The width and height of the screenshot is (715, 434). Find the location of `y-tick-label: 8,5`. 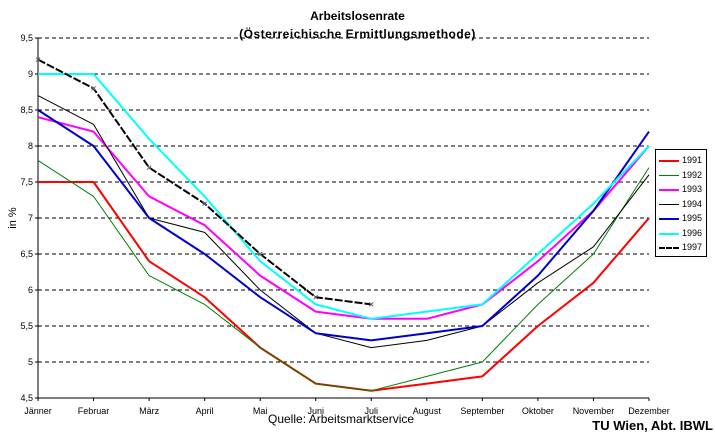

y-tick-label: 8,5 is located at coordinates (26, 110).